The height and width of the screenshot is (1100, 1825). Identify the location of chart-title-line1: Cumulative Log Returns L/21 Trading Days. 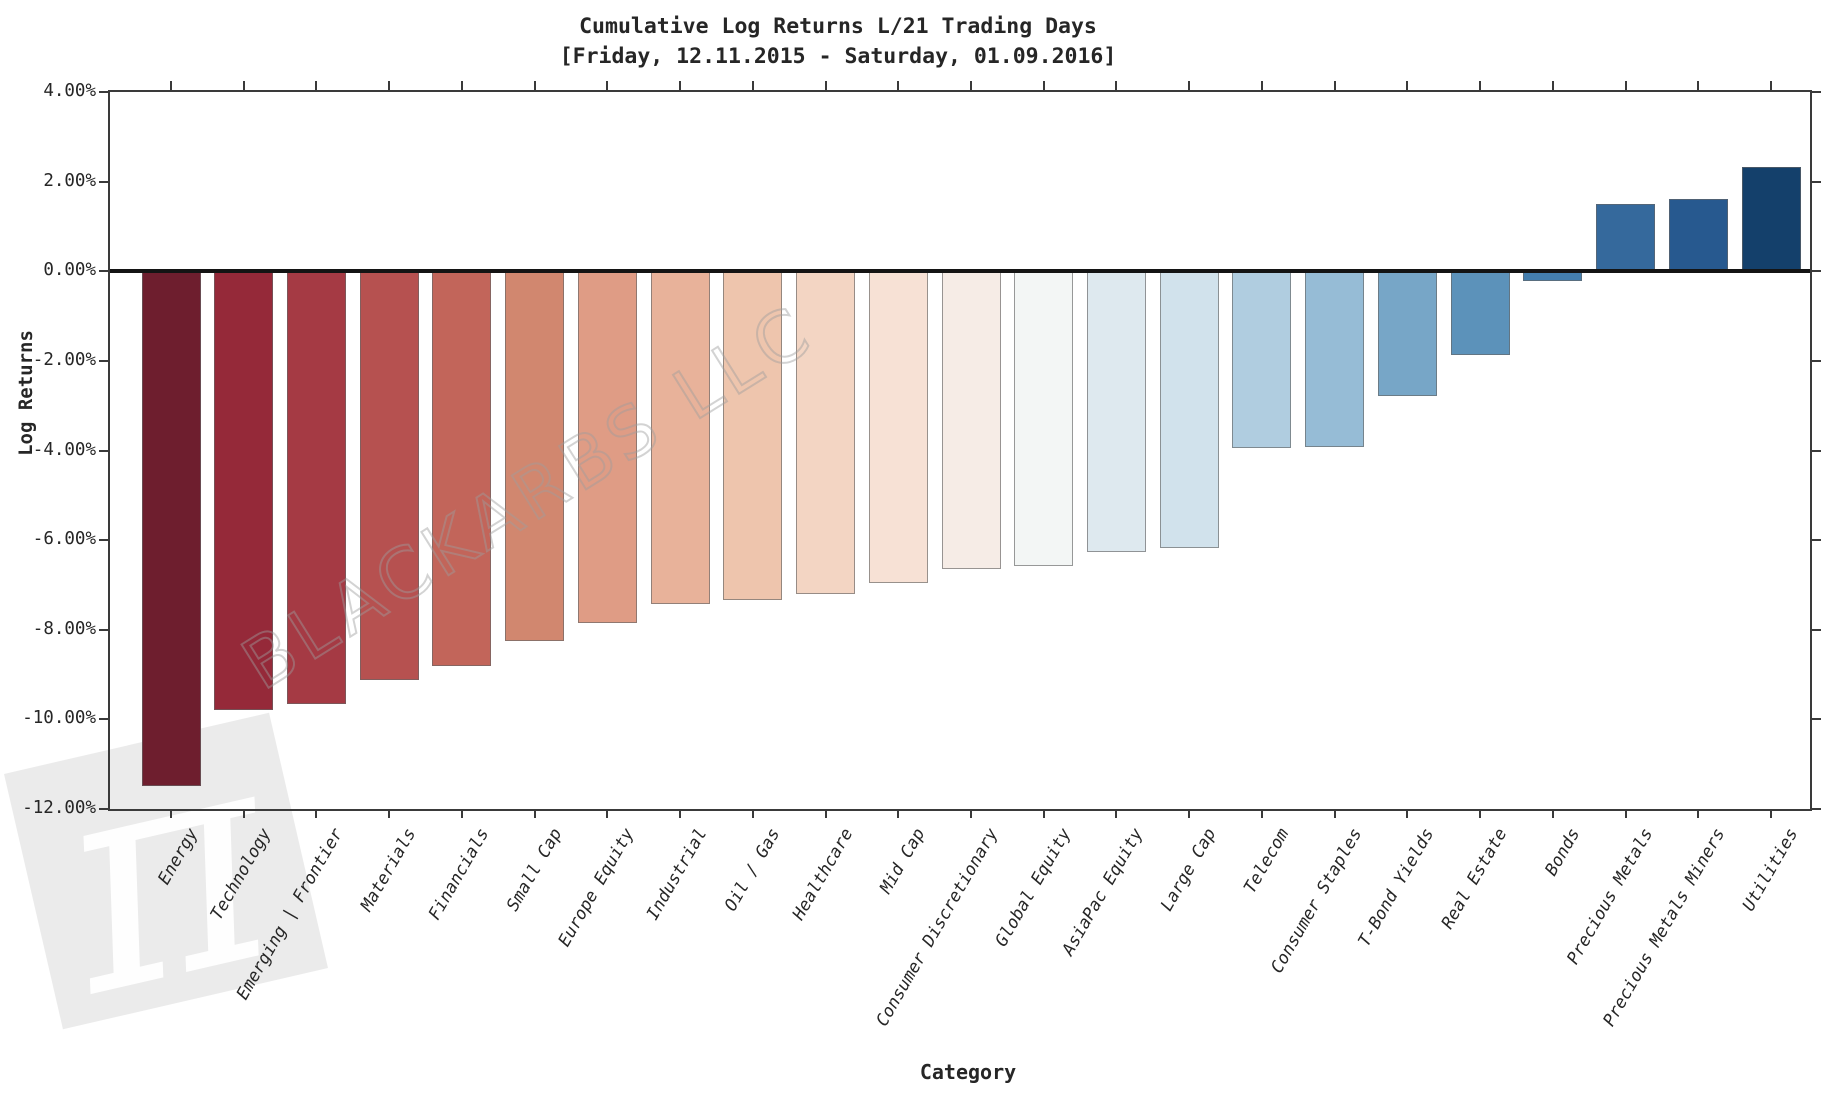
(838, 26).